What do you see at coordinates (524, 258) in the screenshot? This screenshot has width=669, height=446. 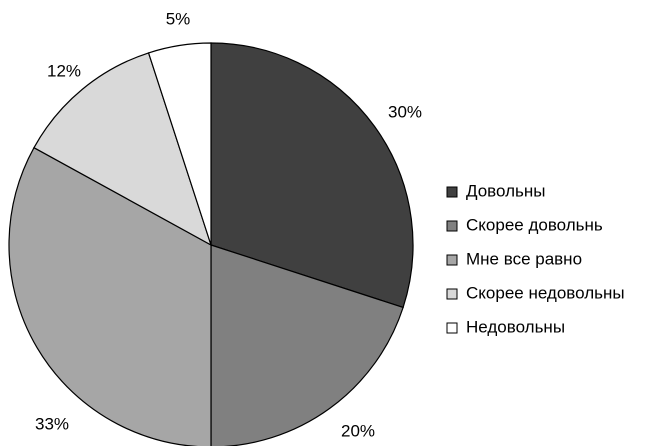 I see `legend-label: Мне все равно` at bounding box center [524, 258].